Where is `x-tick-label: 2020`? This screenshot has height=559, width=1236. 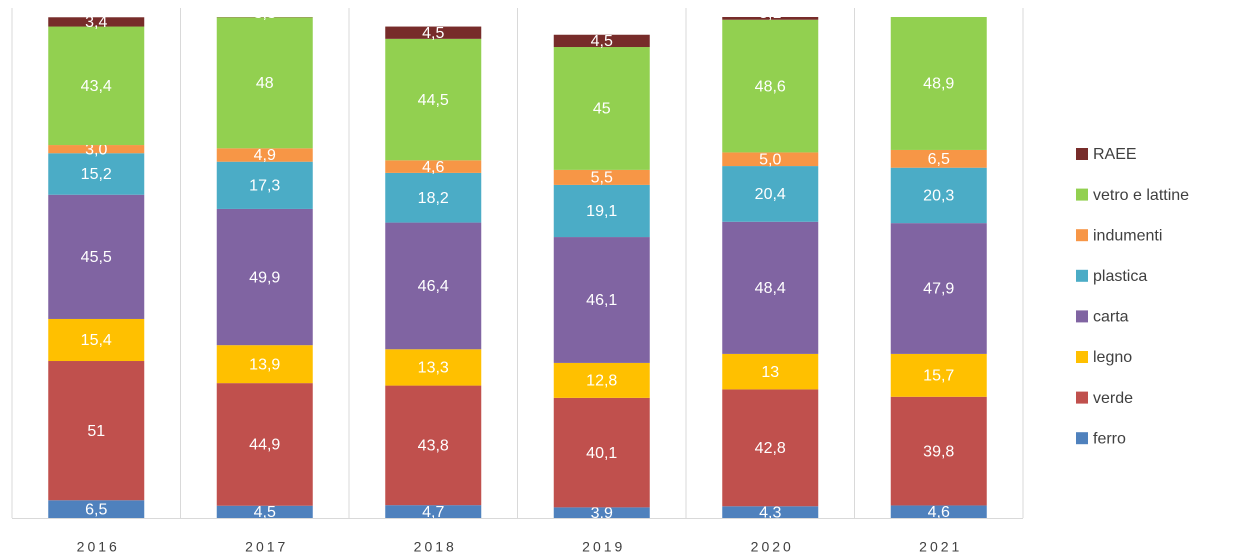 x-tick-label: 2020 is located at coordinates (772, 547).